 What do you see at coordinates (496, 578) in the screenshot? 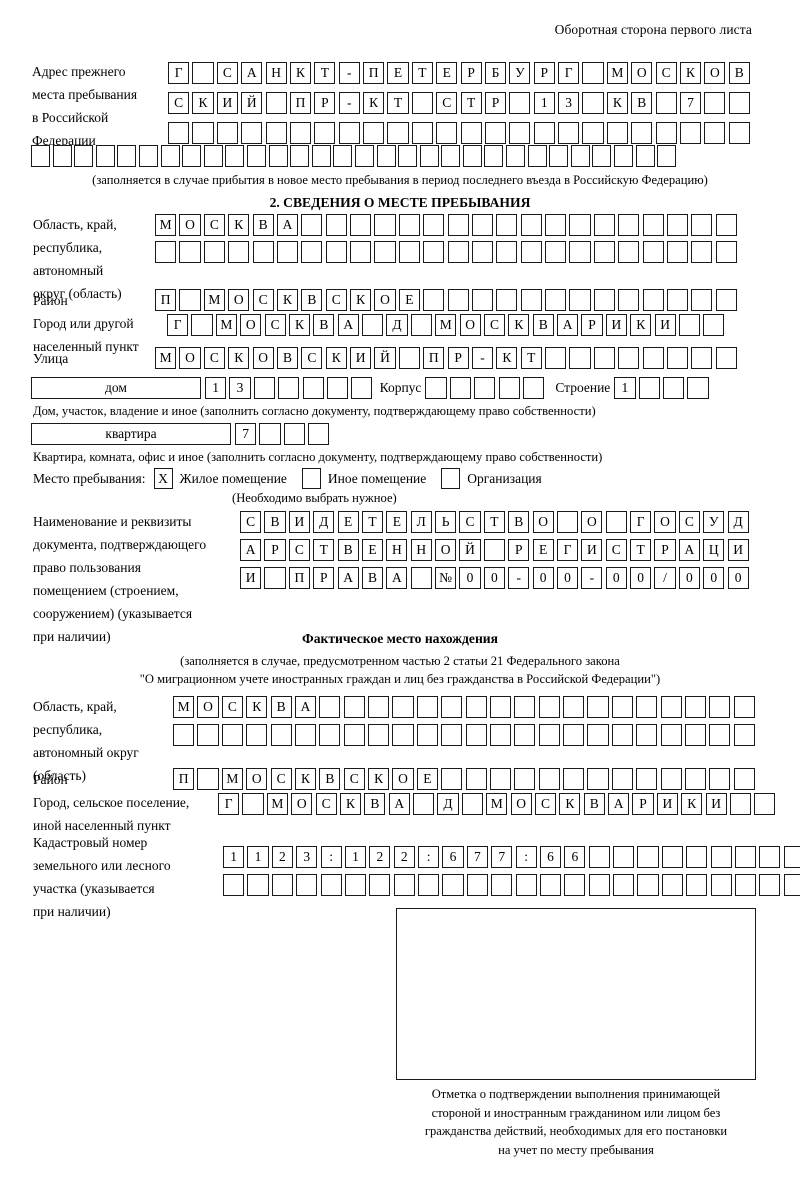
I see `document-row-3: И П Р А В А № 0 0-0 0-0 0/0 0 0` at bounding box center [496, 578].